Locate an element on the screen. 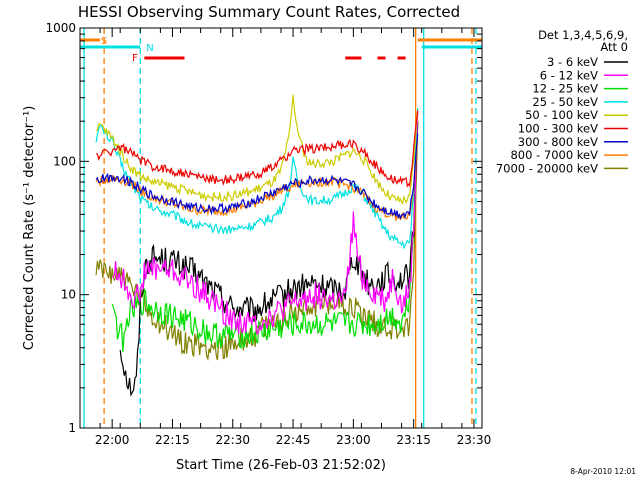  flag-label-n: N is located at coordinates (149, 48).